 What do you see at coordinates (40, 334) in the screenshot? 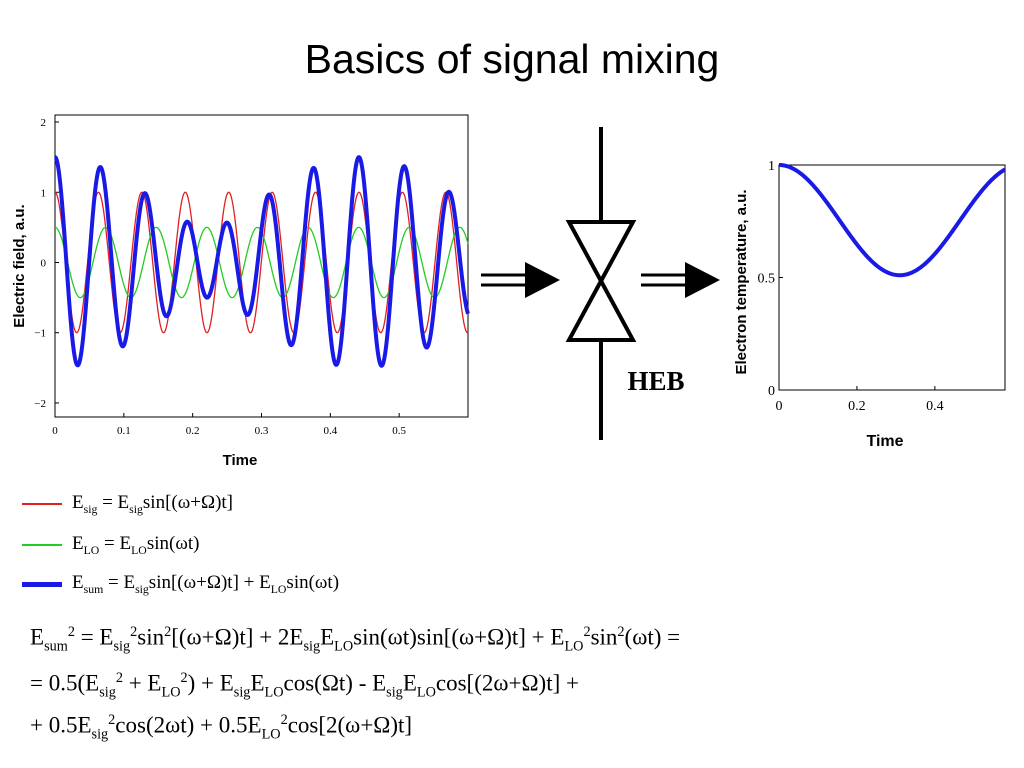
I see `y-tick-label: −1` at bounding box center [40, 334].